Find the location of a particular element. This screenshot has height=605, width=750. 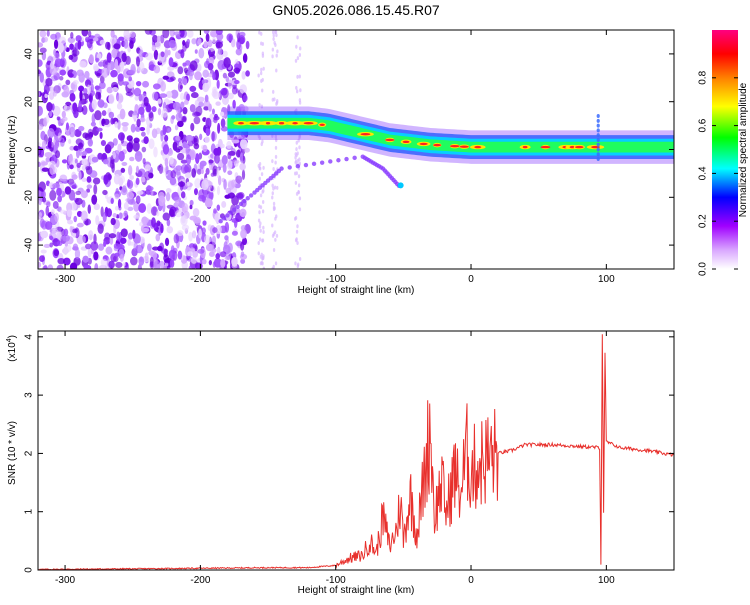

spectrogram-secondary-cell is located at coordinates (231, 212).